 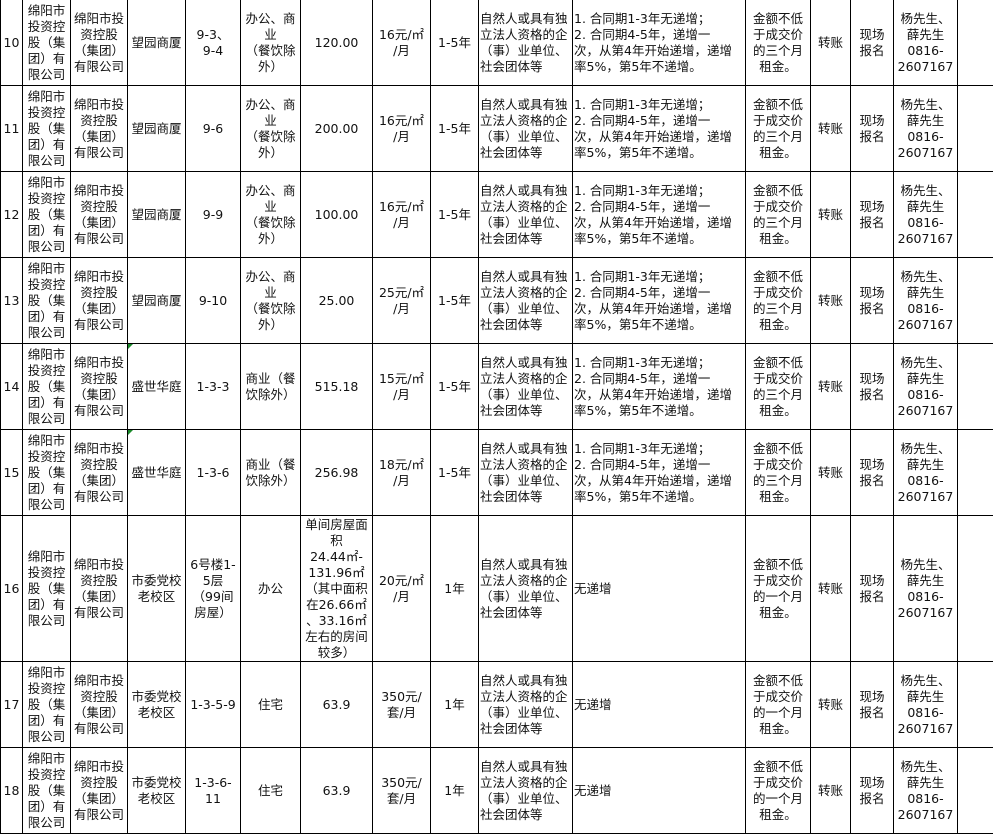 What do you see at coordinates (156, 790) in the screenshot?
I see `building-cell: 市委党校 老校区` at bounding box center [156, 790].